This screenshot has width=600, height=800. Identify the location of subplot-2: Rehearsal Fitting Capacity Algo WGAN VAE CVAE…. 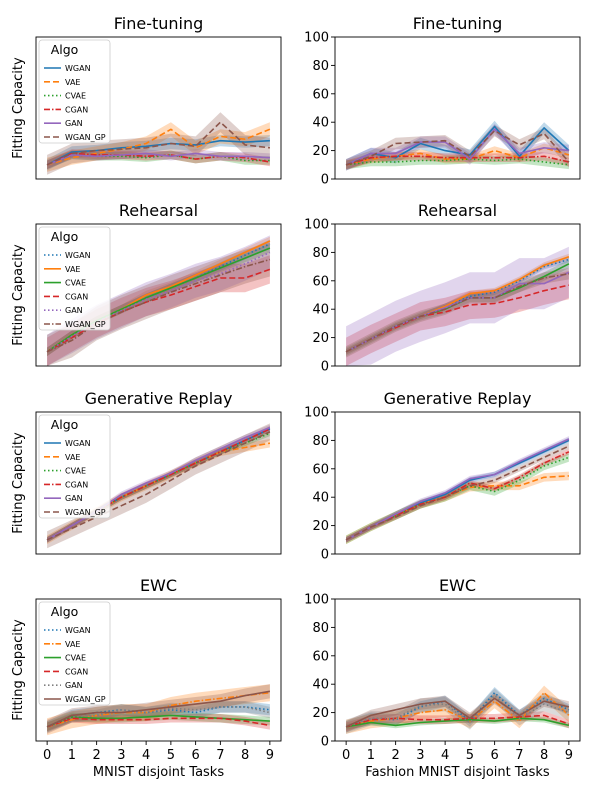
(146, 284).